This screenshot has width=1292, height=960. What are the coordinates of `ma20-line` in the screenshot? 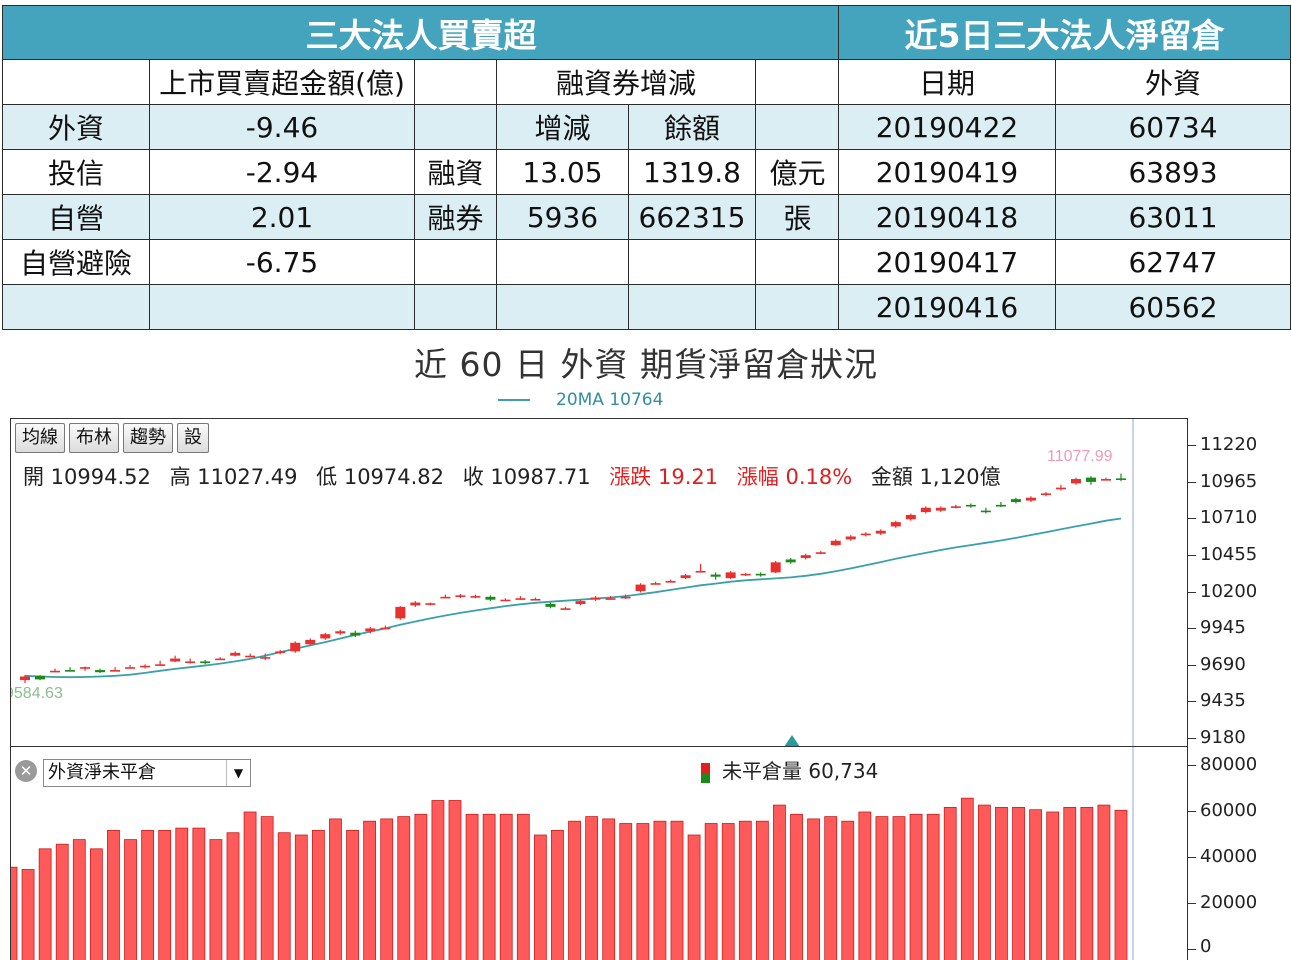 It's located at (573, 598).